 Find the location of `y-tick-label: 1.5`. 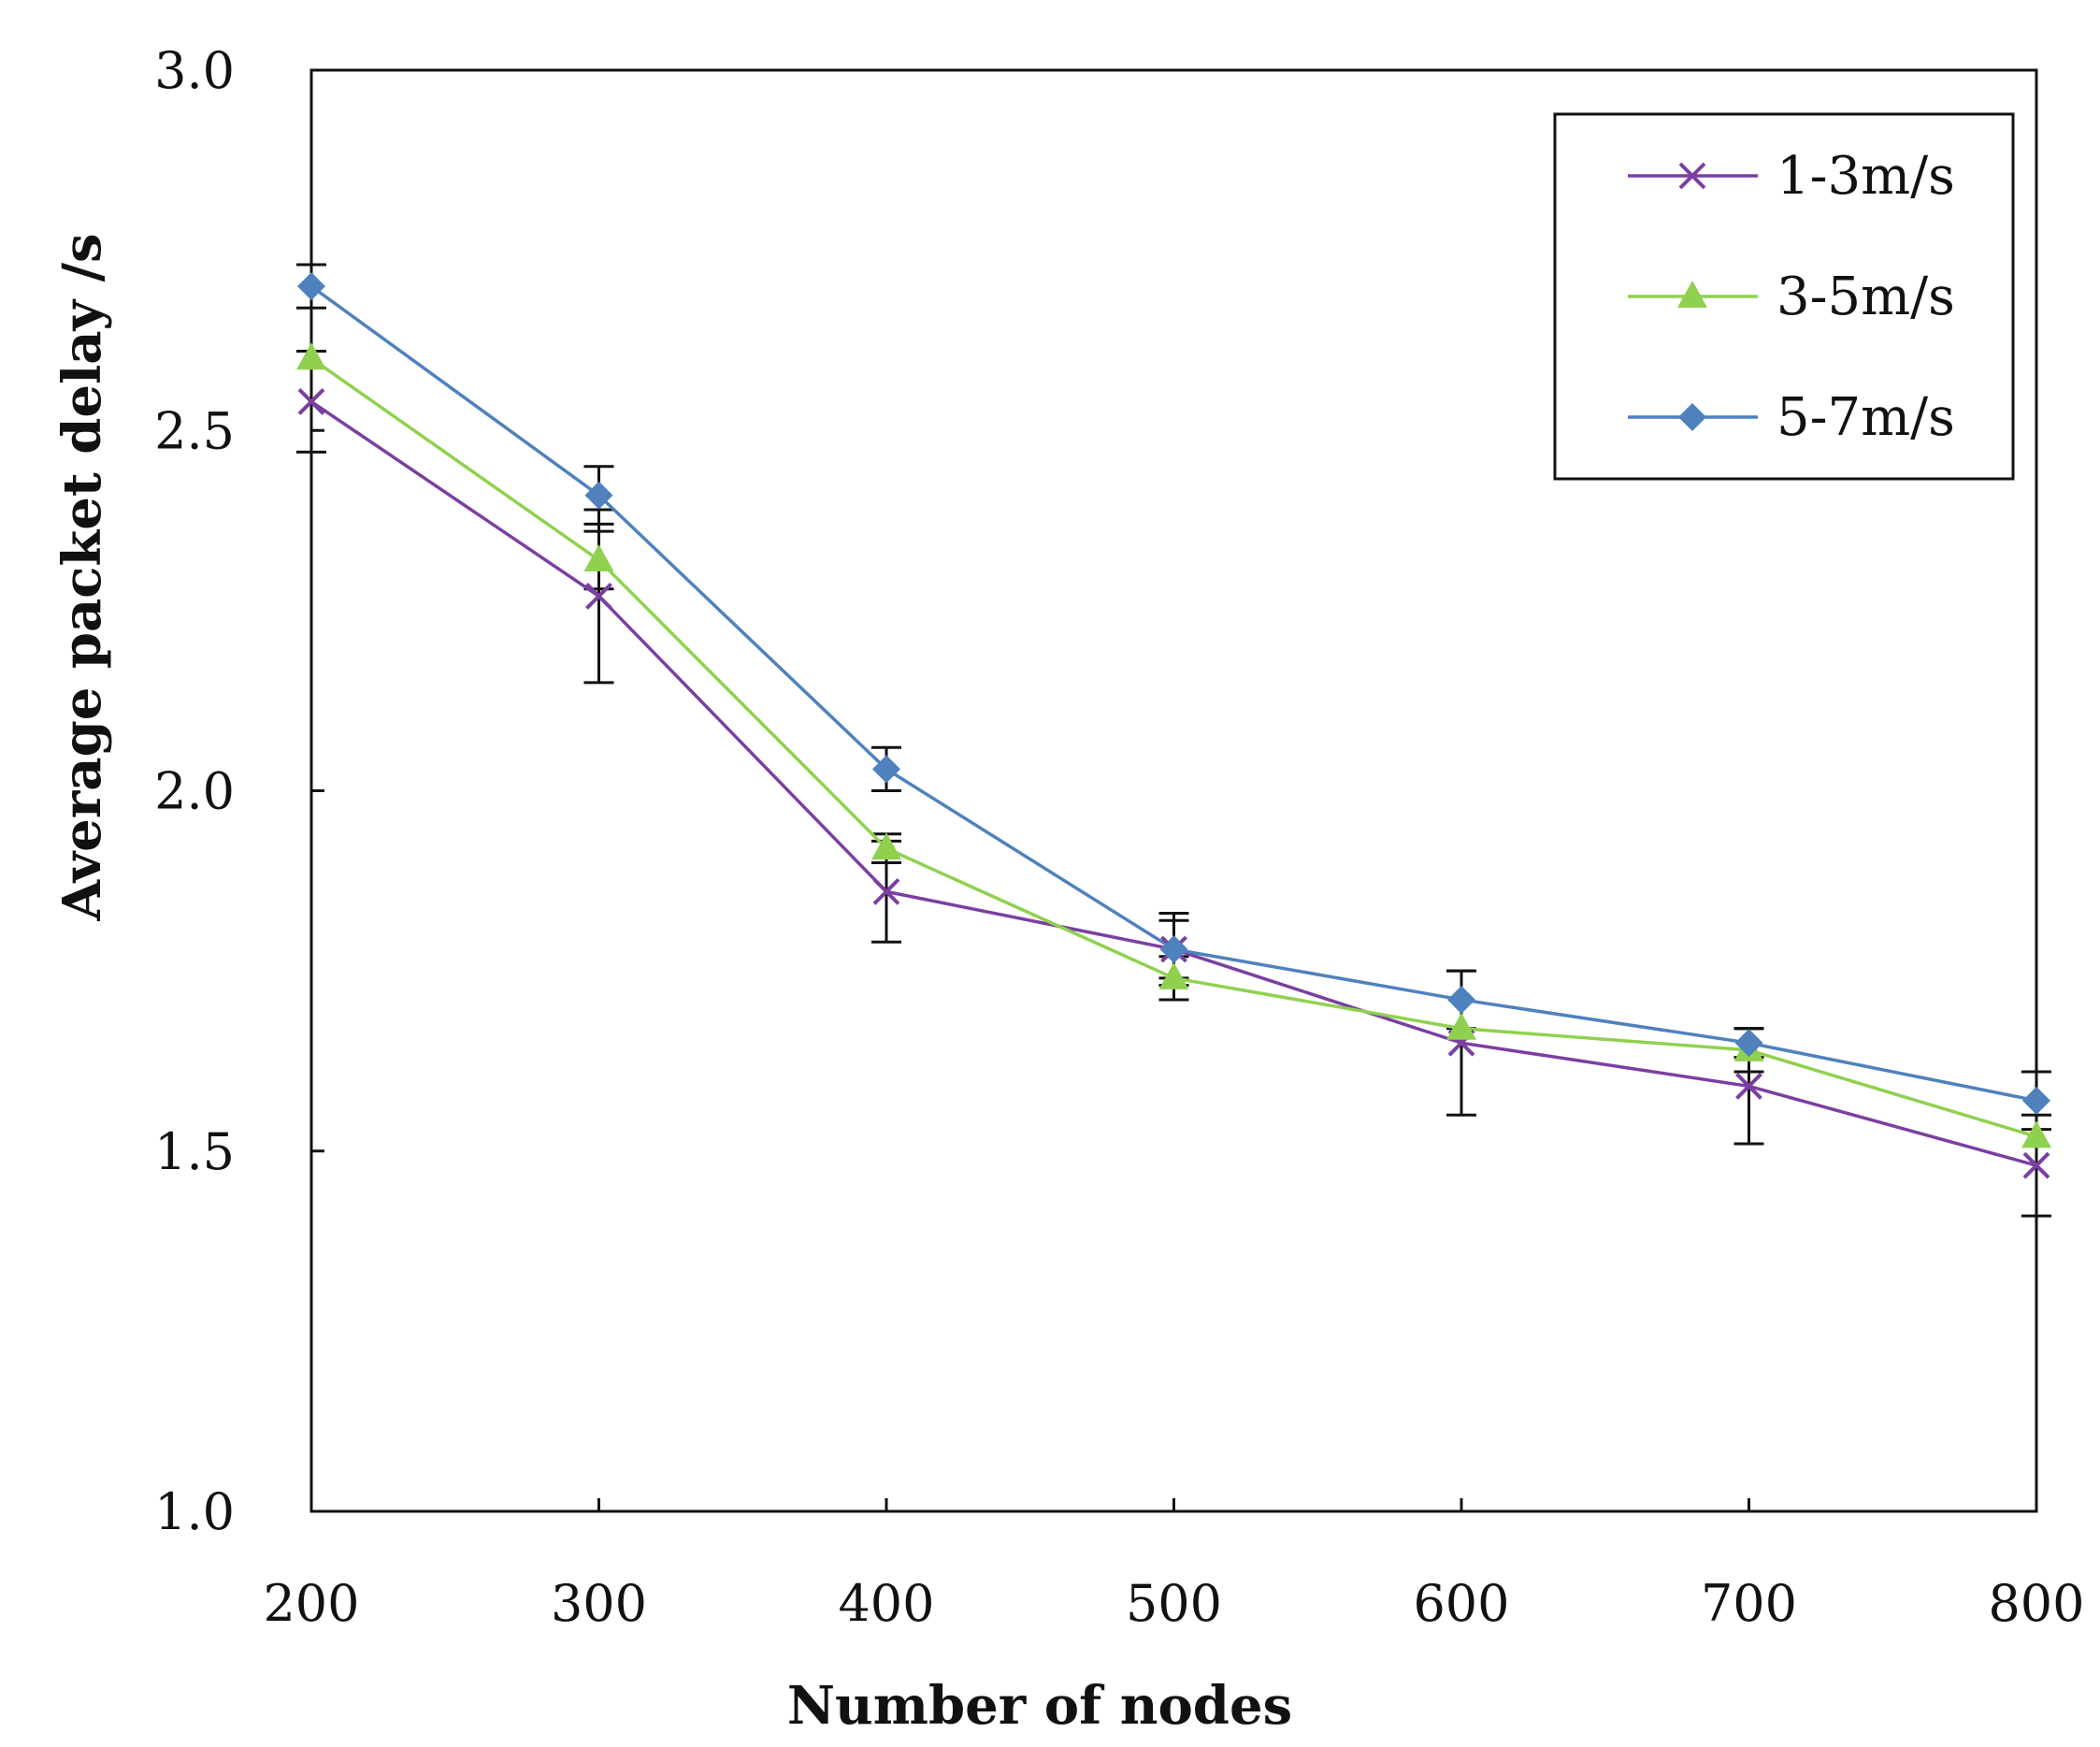

y-tick-label: 1.5 is located at coordinates (194, 1151).